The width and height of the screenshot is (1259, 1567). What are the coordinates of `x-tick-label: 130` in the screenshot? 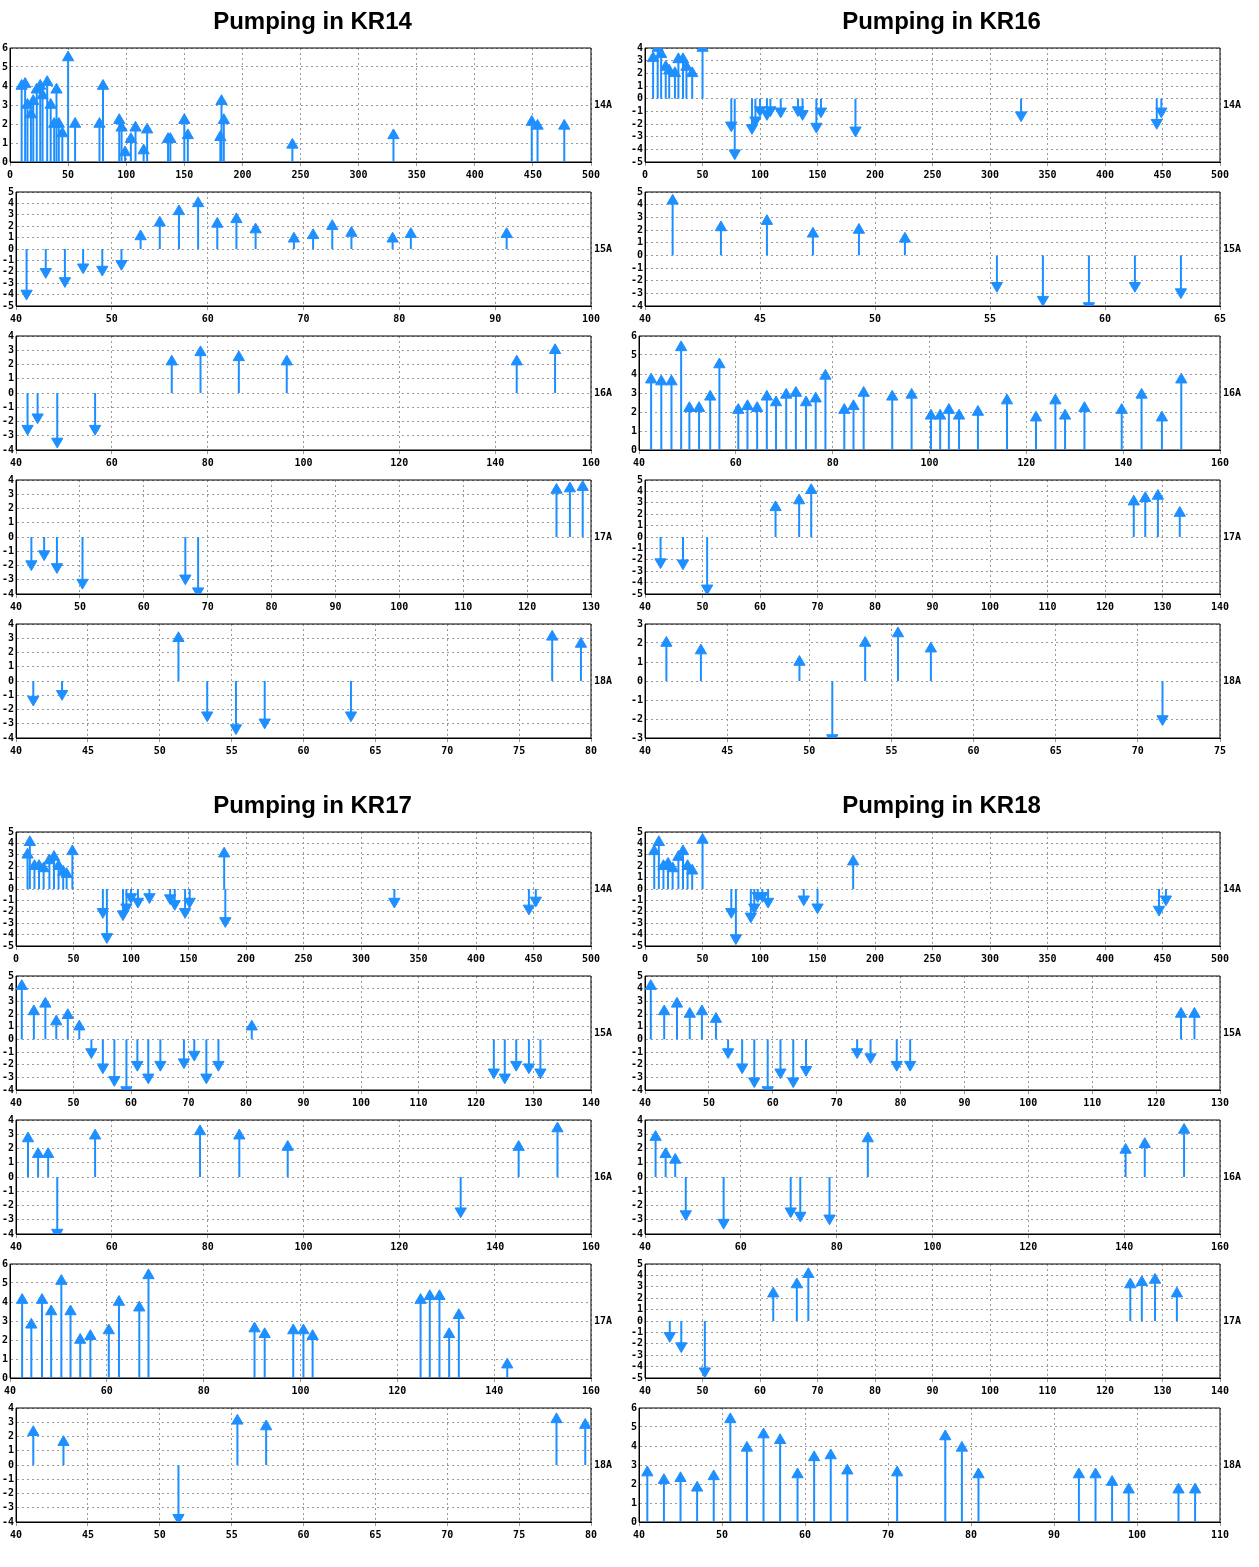 It's located at (533, 1102).